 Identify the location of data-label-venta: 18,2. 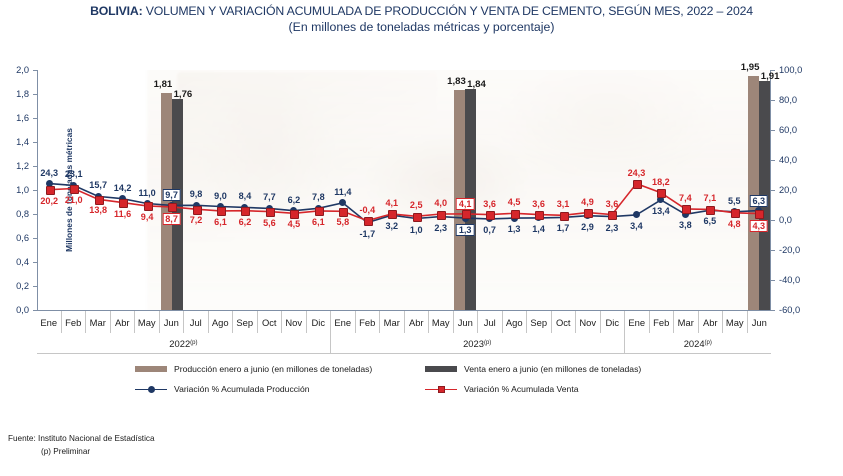
(661, 181).